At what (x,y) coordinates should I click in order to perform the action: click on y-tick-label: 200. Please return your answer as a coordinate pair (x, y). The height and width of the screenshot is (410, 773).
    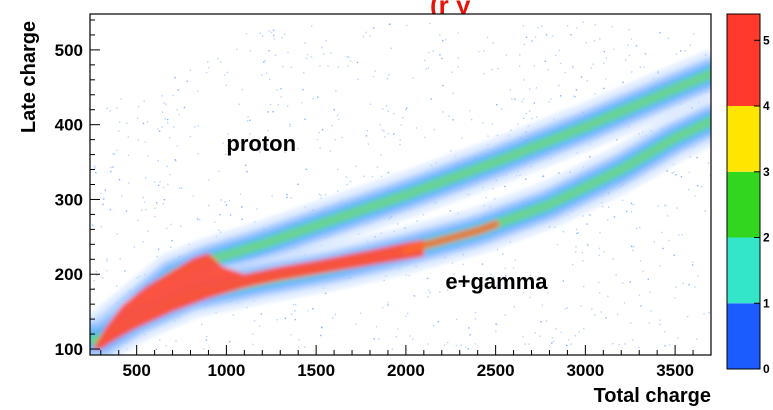
    Looking at the image, I should click on (69, 274).